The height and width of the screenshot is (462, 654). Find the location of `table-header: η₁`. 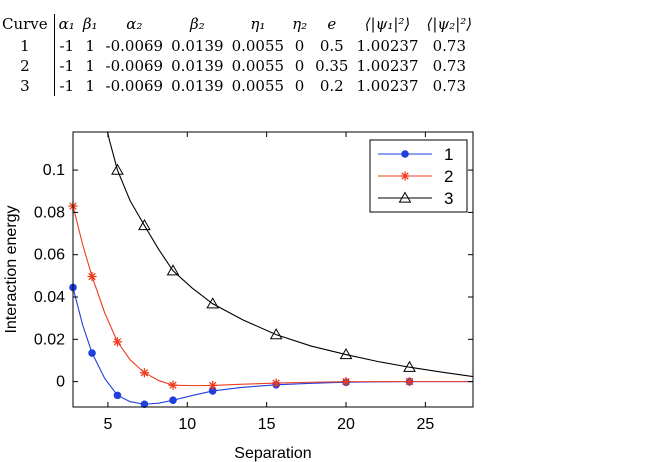

table-header: η₁ is located at coordinates (258, 24).